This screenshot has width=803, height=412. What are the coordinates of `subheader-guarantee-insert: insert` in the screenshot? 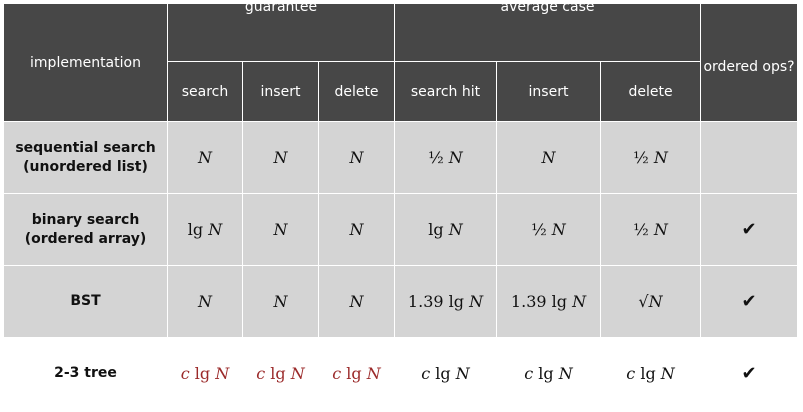 It's located at (280, 91).